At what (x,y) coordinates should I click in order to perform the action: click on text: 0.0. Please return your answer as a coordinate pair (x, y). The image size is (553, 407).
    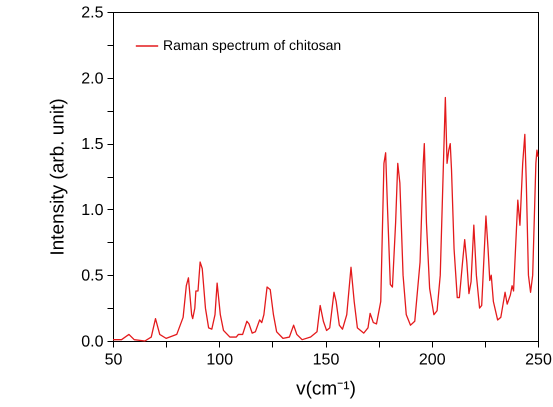
    Looking at the image, I should click on (92, 342).